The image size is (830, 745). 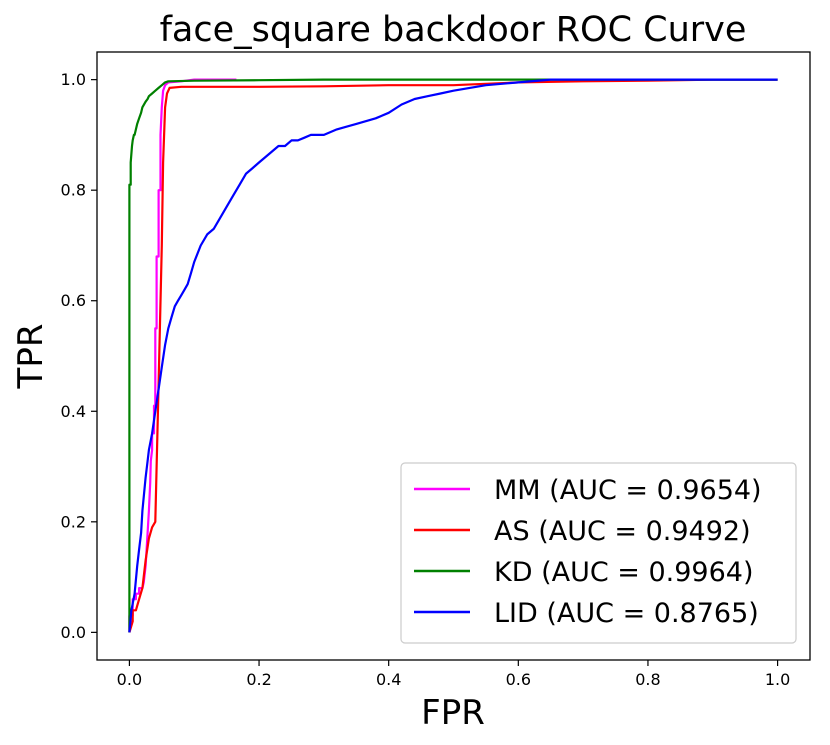 I want to click on legend-box, so click(x=598, y=553).